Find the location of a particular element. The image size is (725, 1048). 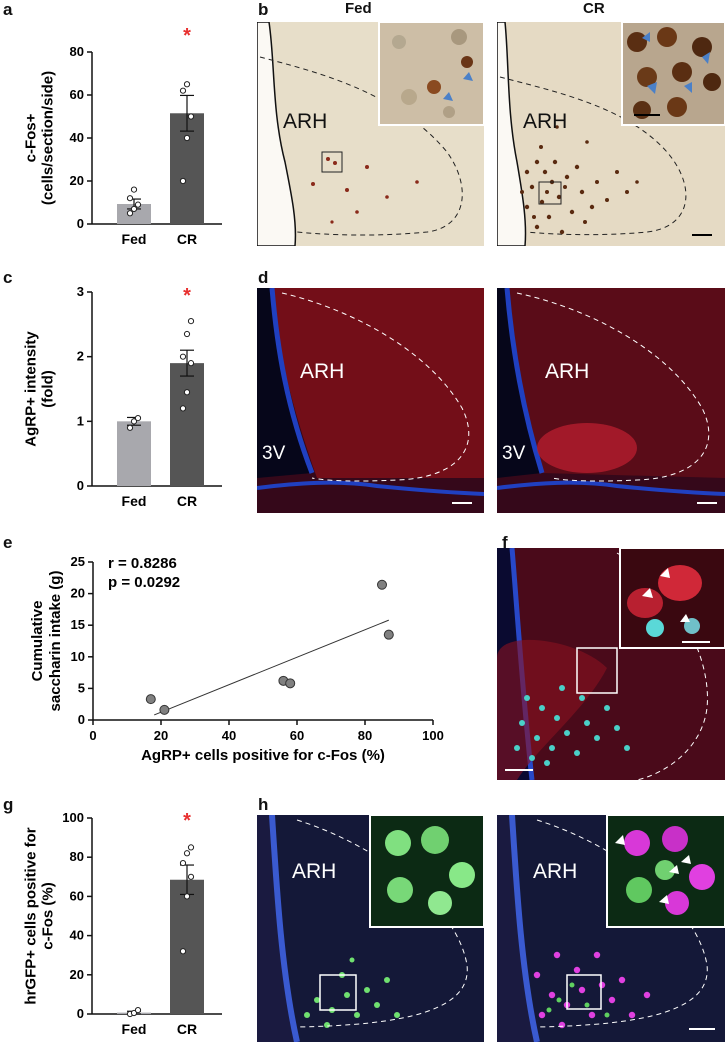

fed-title: Fed is located at coordinates (358, 8).